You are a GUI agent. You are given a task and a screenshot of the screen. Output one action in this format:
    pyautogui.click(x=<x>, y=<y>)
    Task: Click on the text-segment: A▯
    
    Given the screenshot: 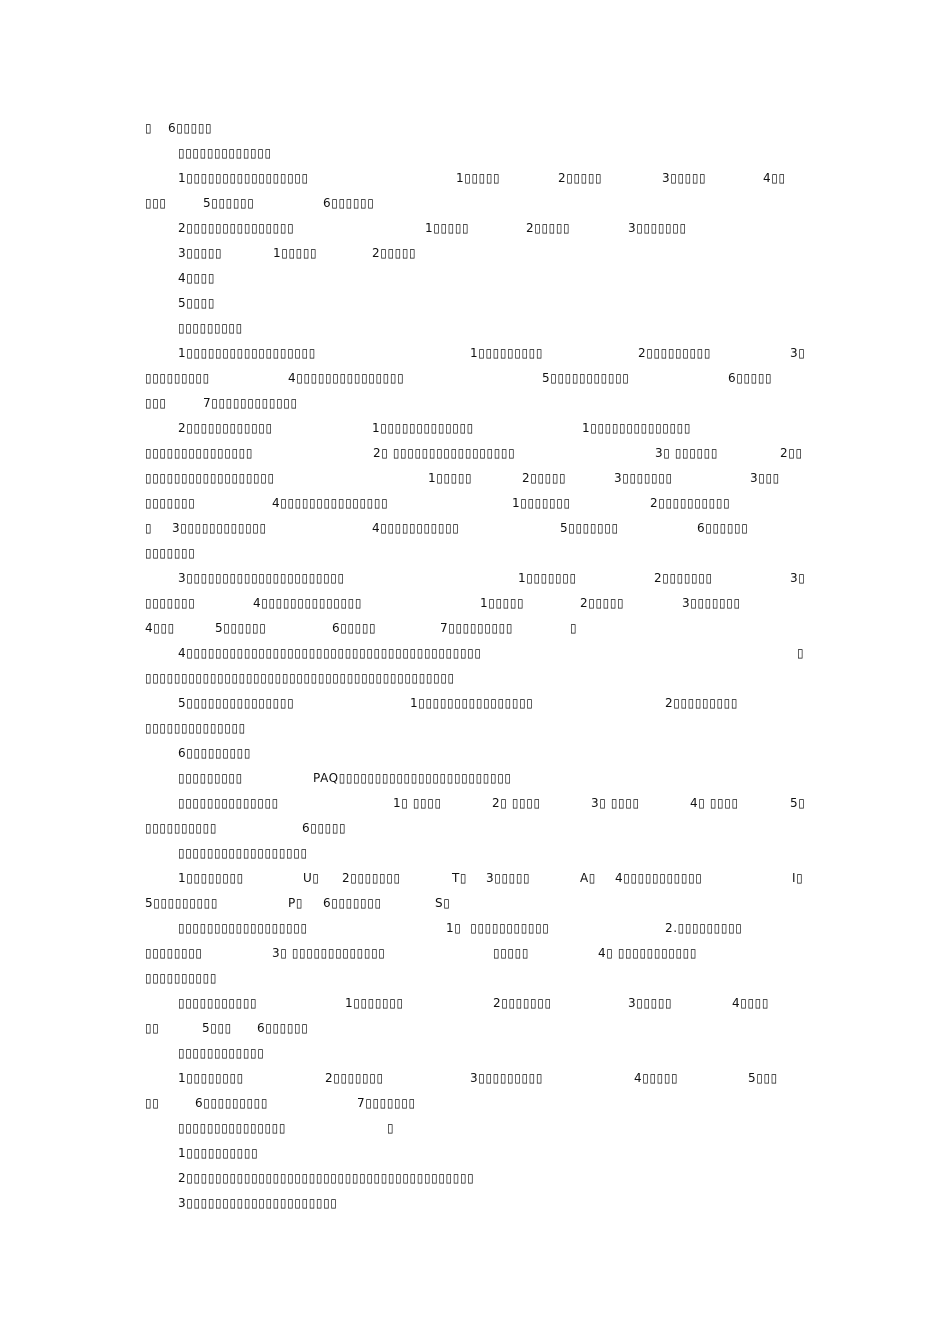 What is the action you would take?
    pyautogui.click(x=588, y=878)
    